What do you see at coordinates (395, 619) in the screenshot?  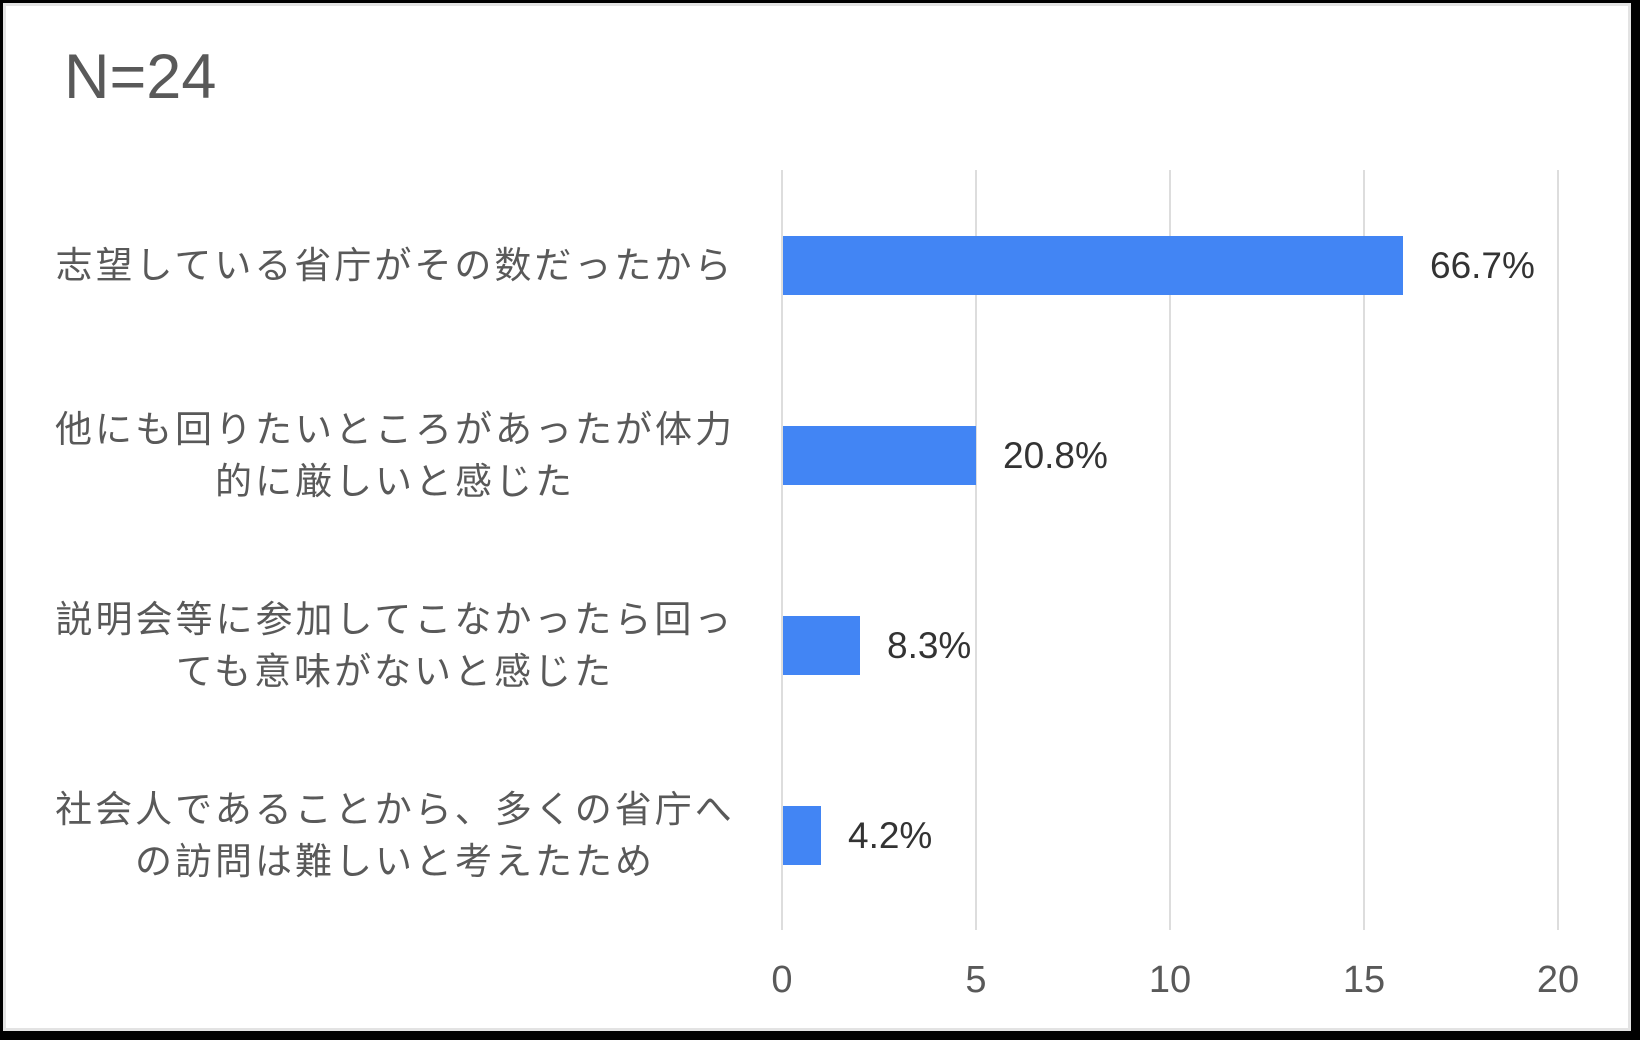 I see `category-label-line: 説明会等に参加してこなかったら回っ` at bounding box center [395, 619].